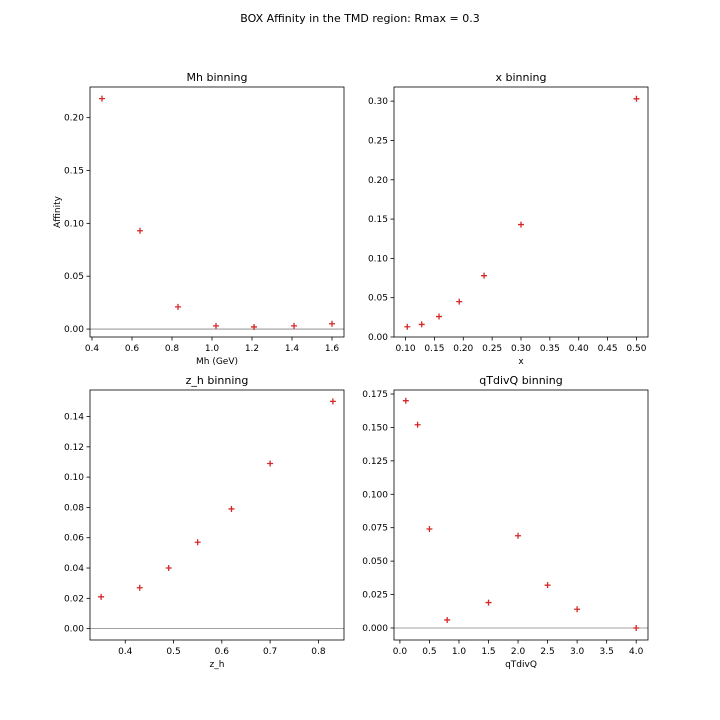  I want to click on x-tick-label: 1.4, so click(292, 349).